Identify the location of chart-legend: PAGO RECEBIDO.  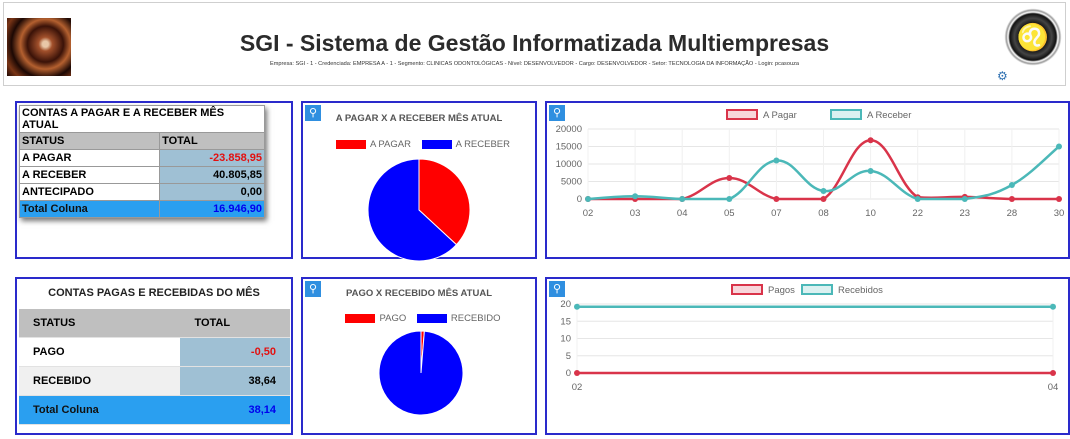
(419, 318).